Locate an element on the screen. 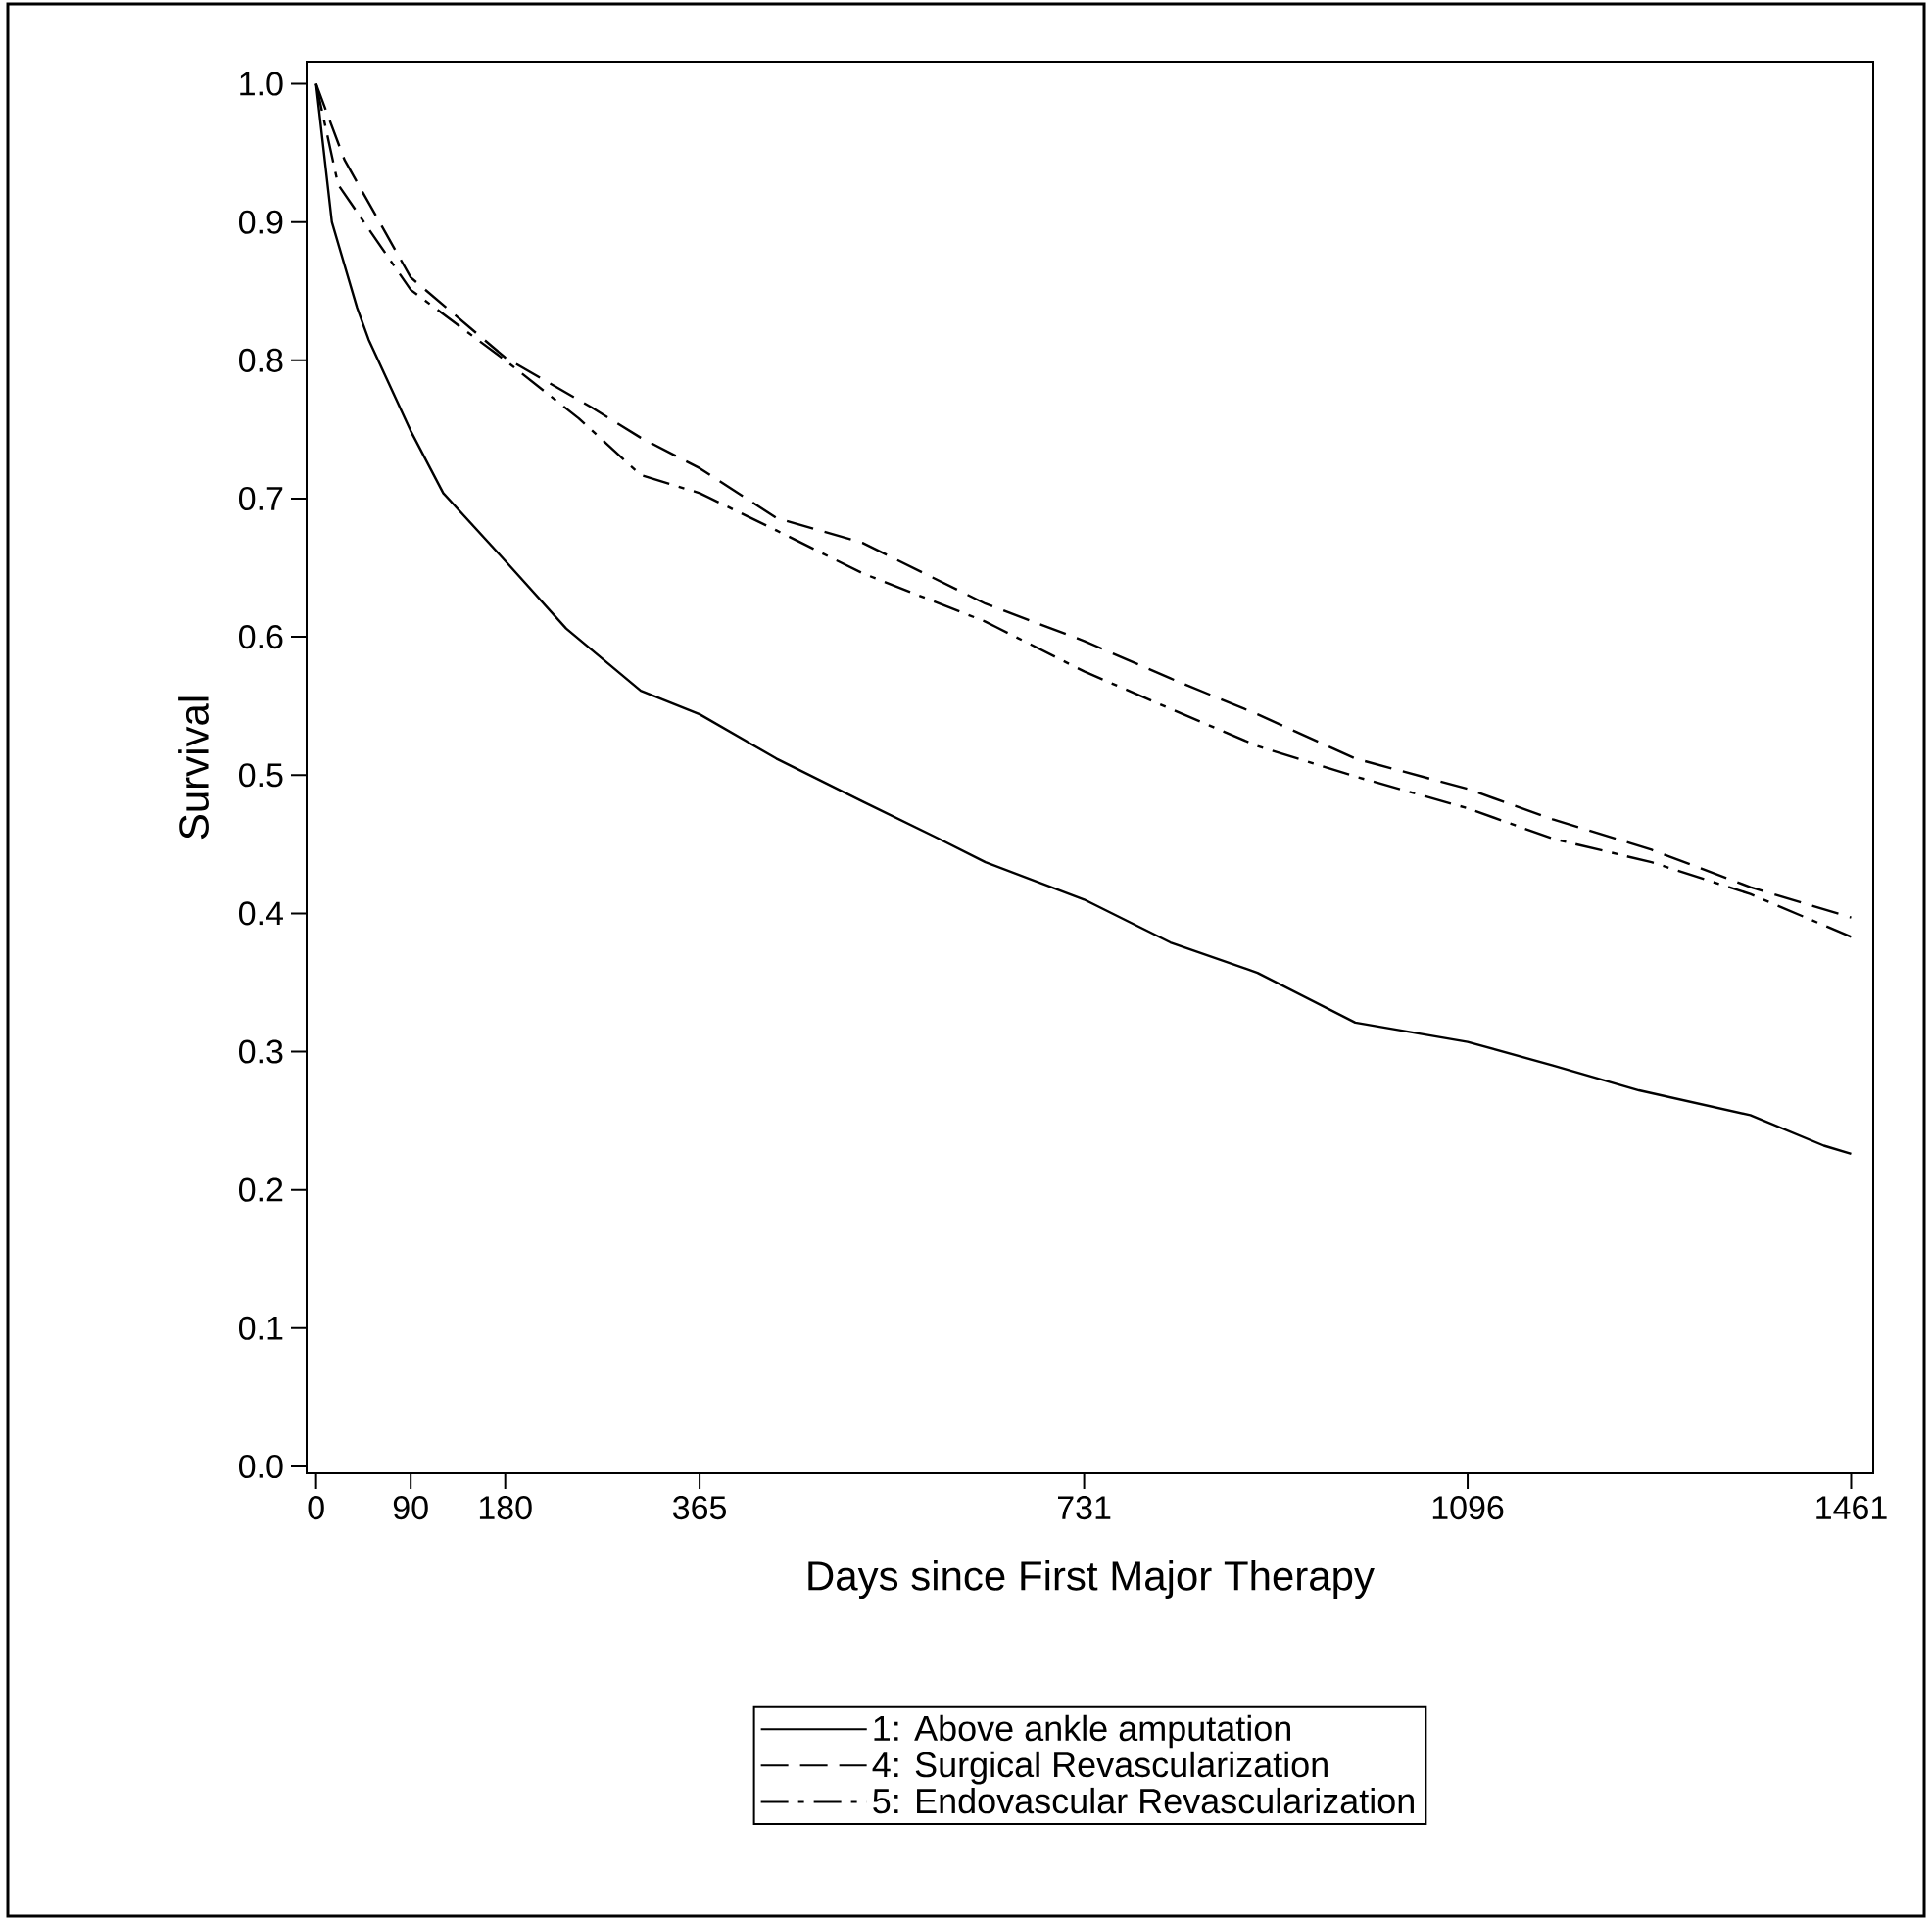 This screenshot has height=1920, width=1932. y-tick-label: 0.5 is located at coordinates (261, 775).